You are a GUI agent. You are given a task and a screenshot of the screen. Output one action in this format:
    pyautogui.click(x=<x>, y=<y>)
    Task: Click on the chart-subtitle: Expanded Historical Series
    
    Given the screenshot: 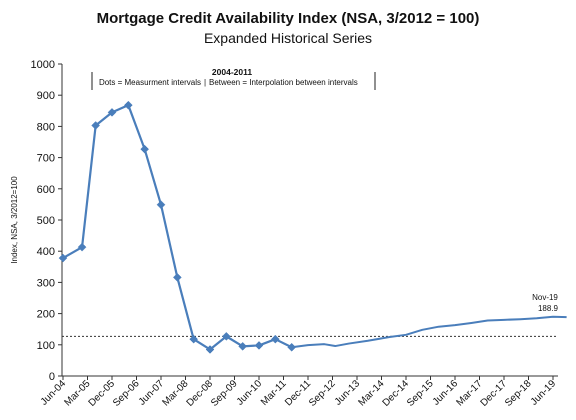 What is the action you would take?
    pyautogui.click(x=288, y=38)
    